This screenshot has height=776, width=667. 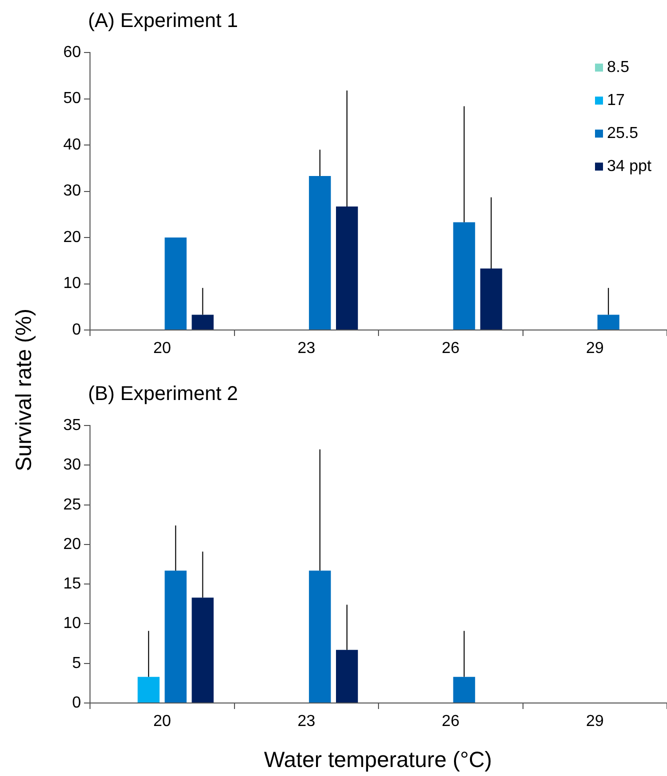 What do you see at coordinates (72, 505) in the screenshot?
I see `y-tick-label: 25` at bounding box center [72, 505].